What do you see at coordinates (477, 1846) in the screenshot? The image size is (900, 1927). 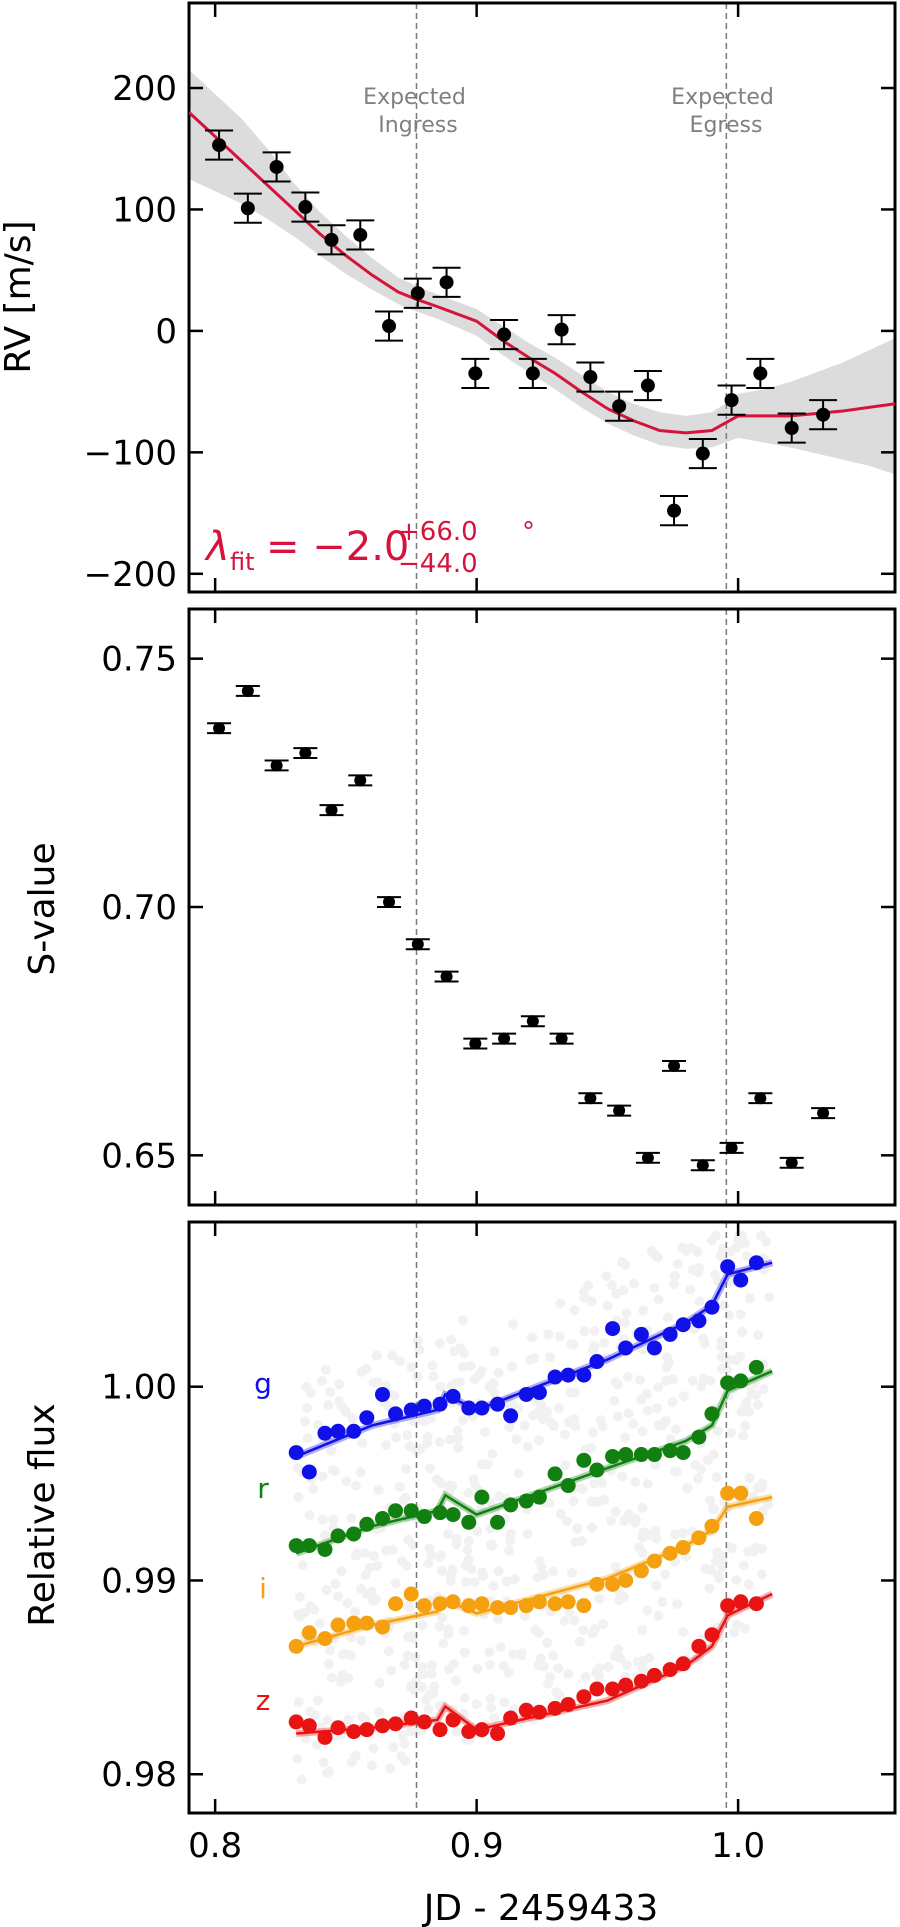 I see `x-tick-label: 0.9` at bounding box center [477, 1846].